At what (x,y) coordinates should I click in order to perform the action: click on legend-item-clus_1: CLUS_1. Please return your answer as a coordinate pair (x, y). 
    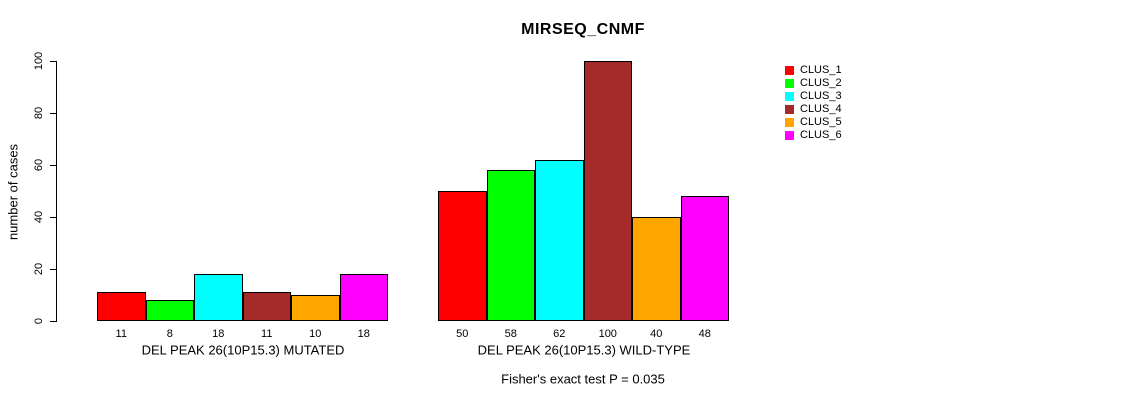
    Looking at the image, I should click on (813, 70).